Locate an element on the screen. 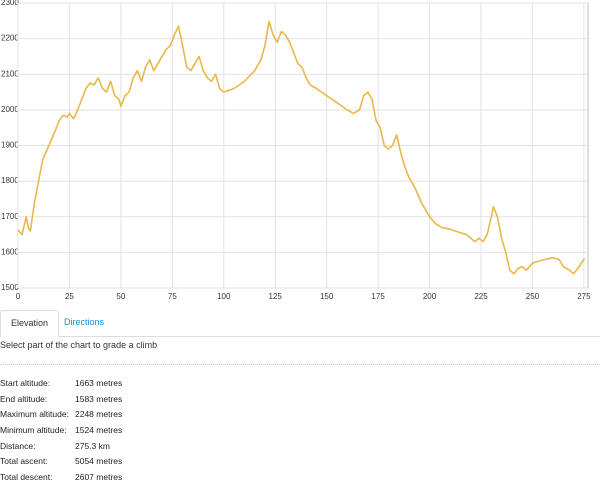 Image resolution: width=600 pixels, height=486 pixels. x-tick-label: 0 is located at coordinates (18, 296).